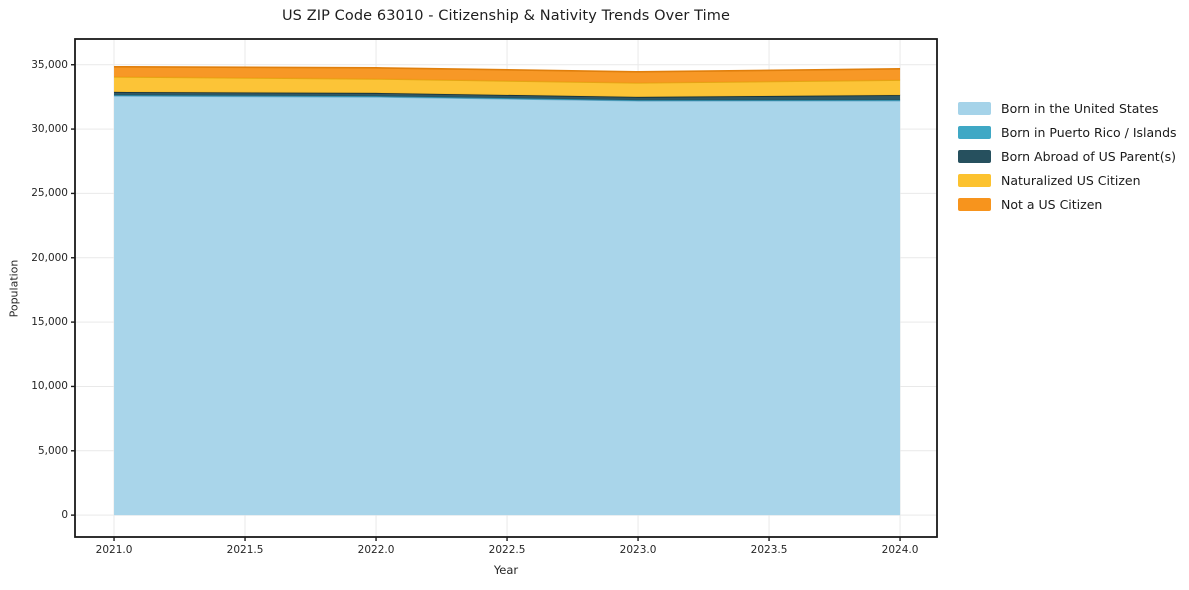  Describe the element at coordinates (245, 550) in the screenshot. I see `x-tick-label: 2021.5` at that location.